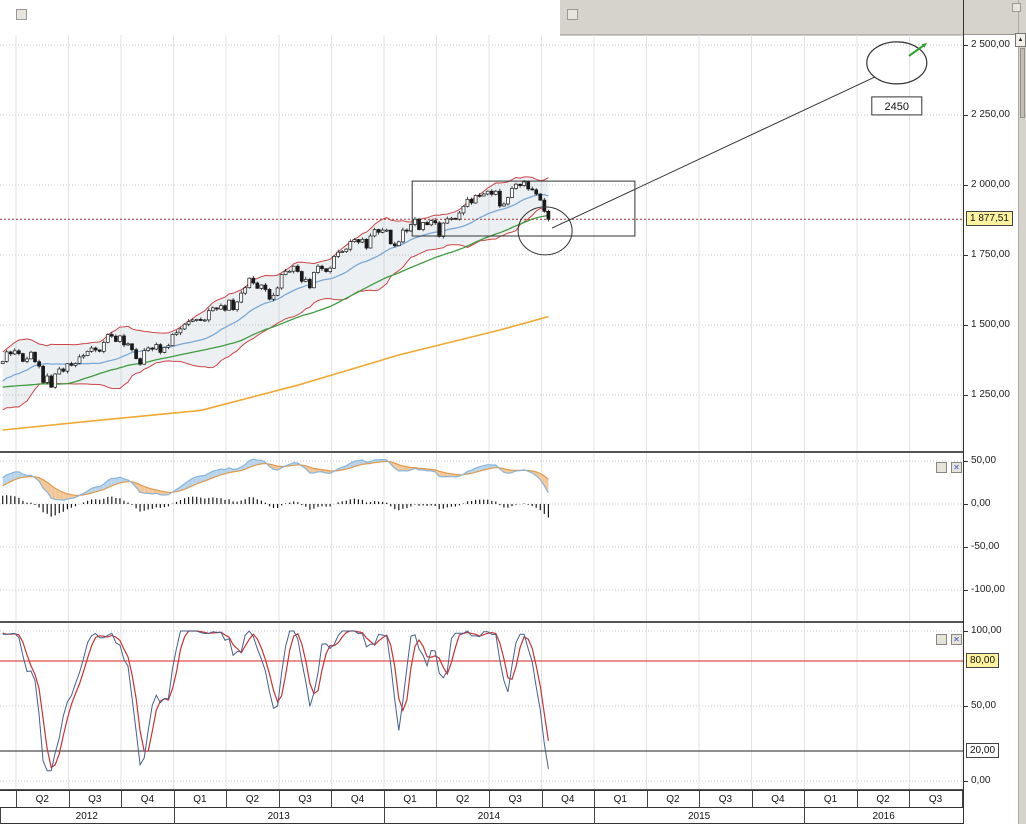 Image resolution: width=1026 pixels, height=824 pixels. I want to click on macd-tick-label: 50,00, so click(984, 460).